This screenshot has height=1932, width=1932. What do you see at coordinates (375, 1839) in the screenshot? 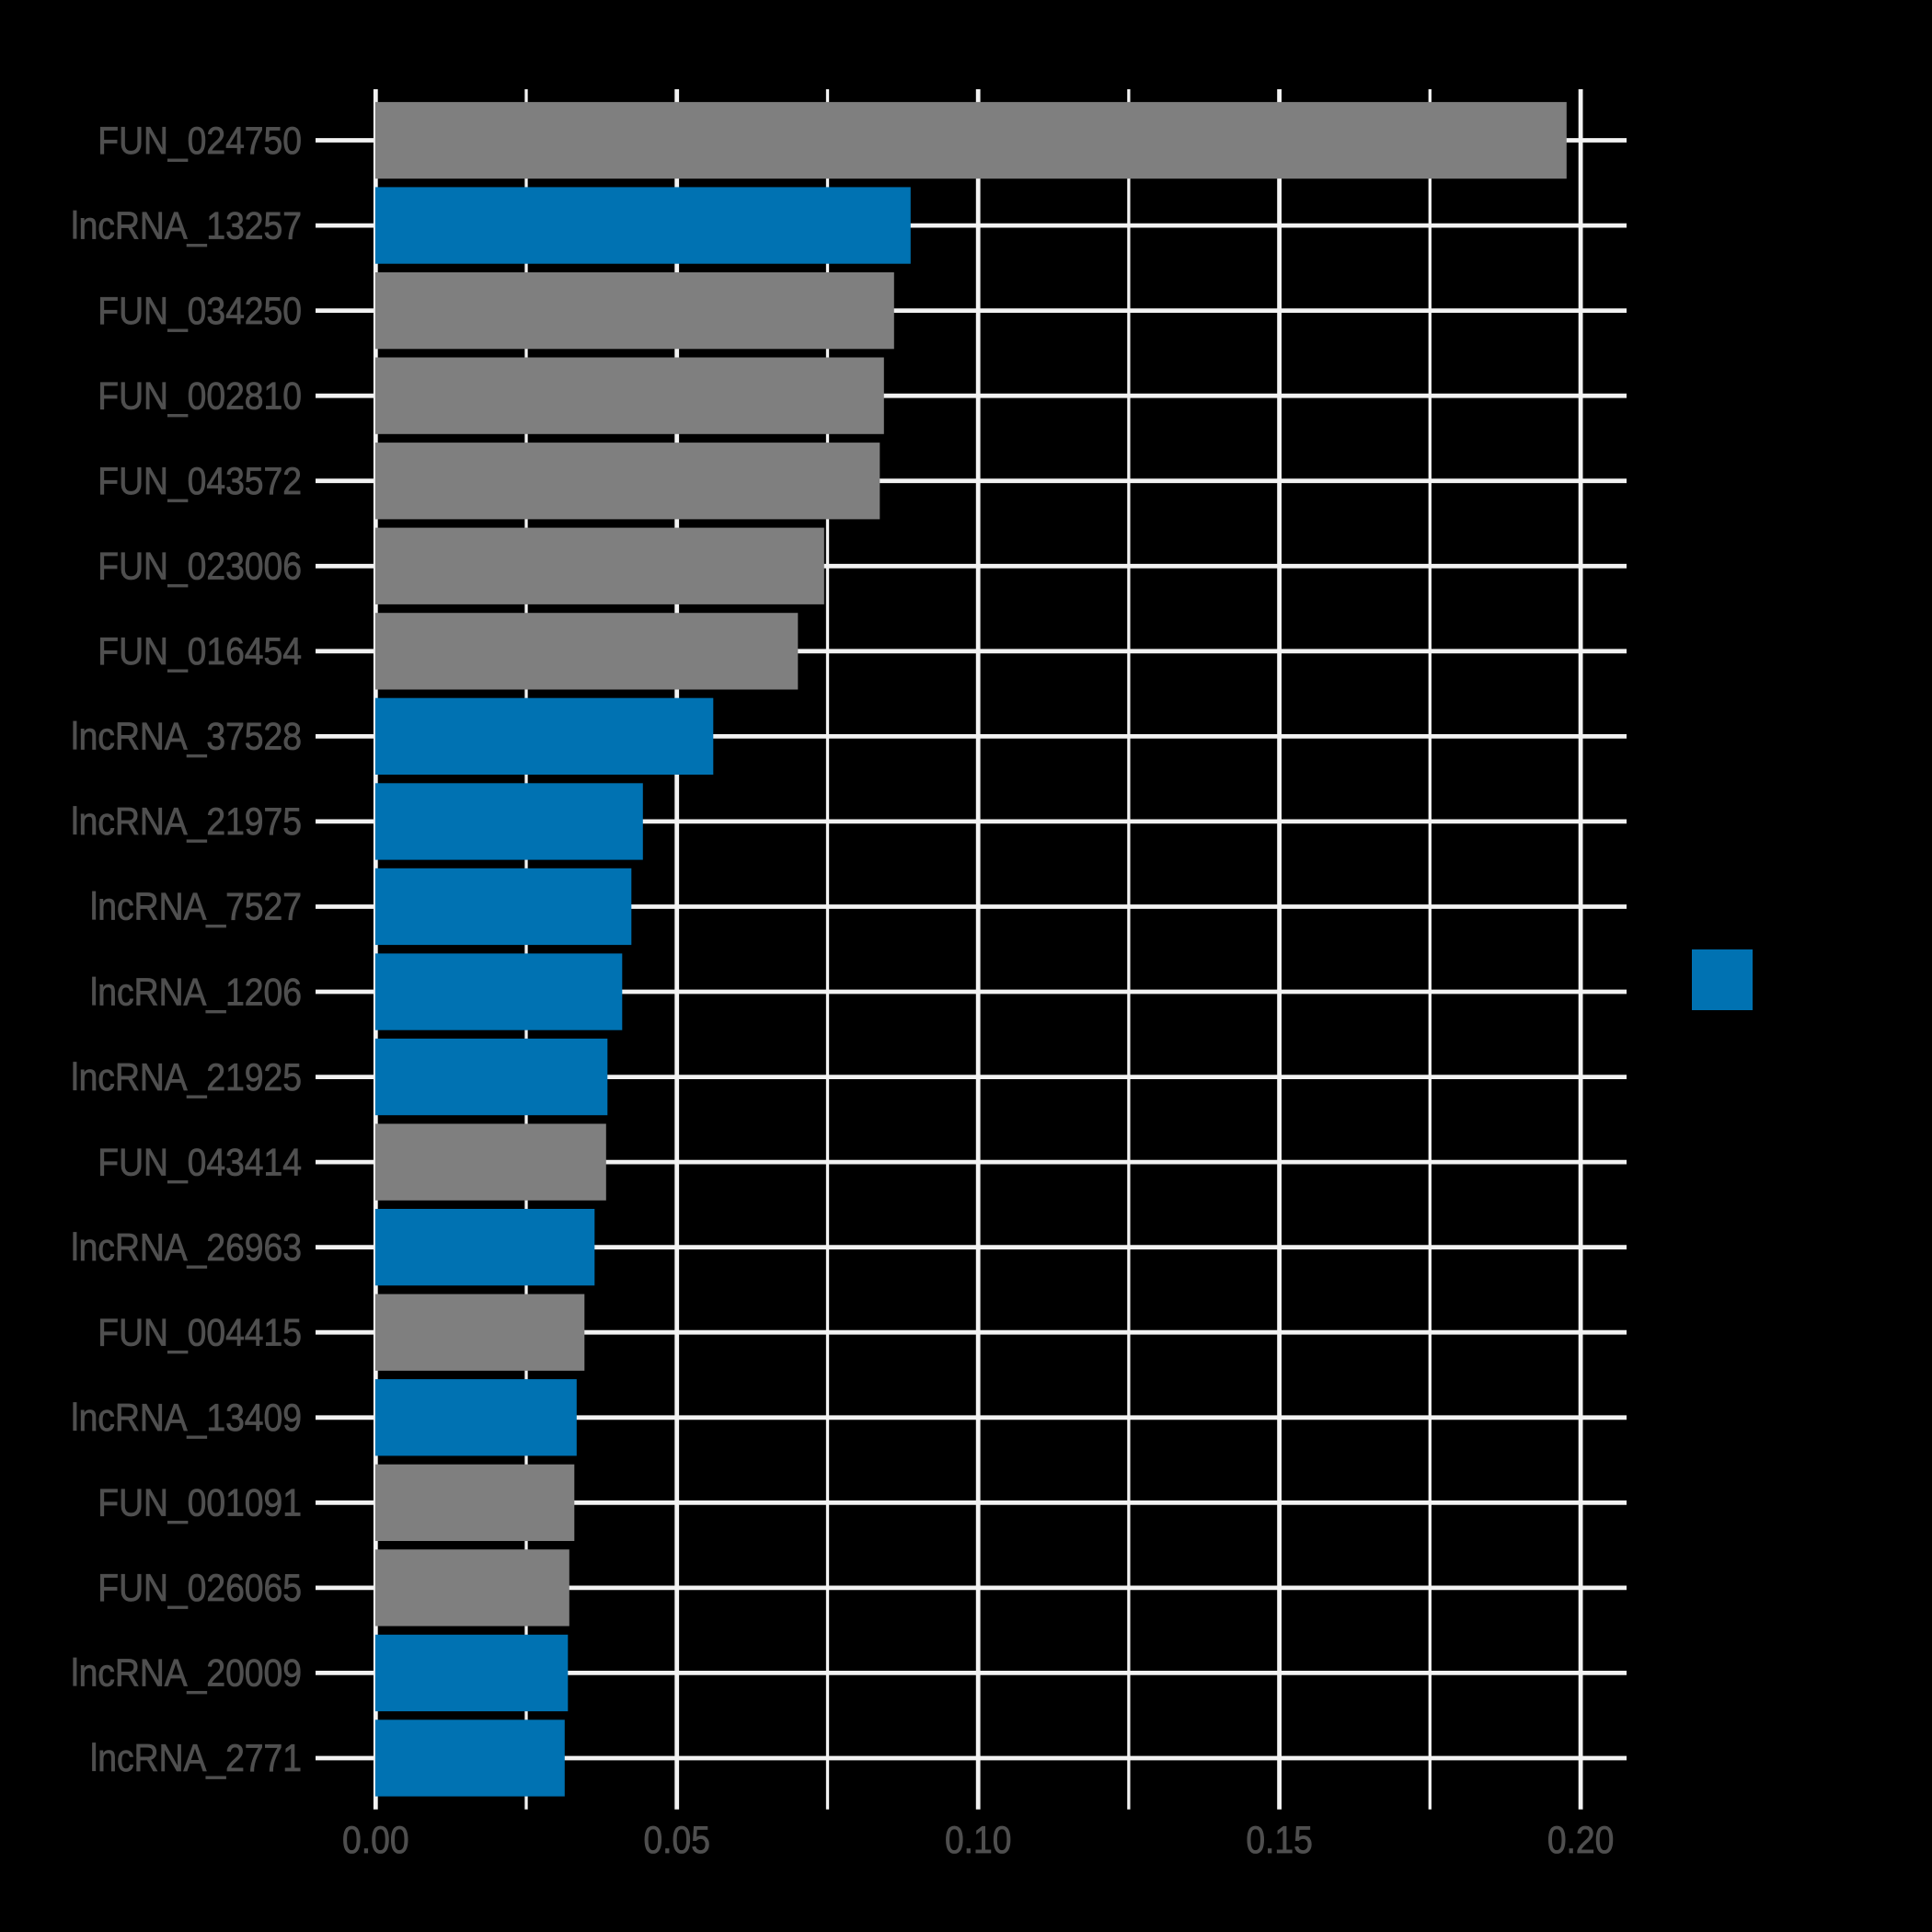
I see `svg-text: 0.00` at bounding box center [375, 1839].